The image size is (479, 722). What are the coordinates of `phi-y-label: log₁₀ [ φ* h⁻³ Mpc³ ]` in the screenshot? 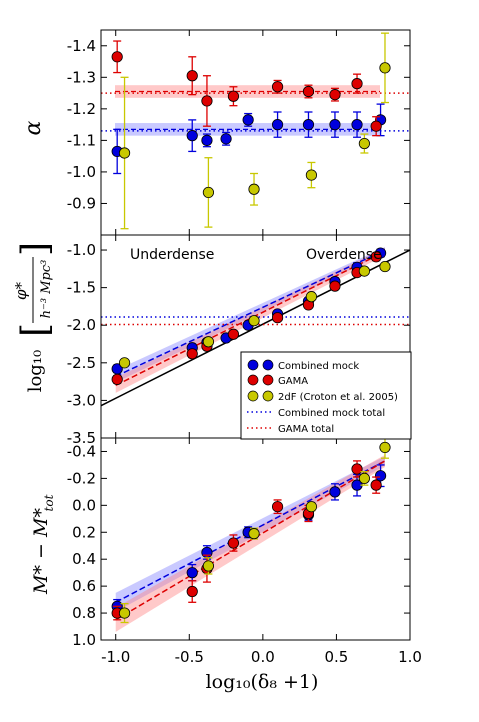 It's located at (34, 317).